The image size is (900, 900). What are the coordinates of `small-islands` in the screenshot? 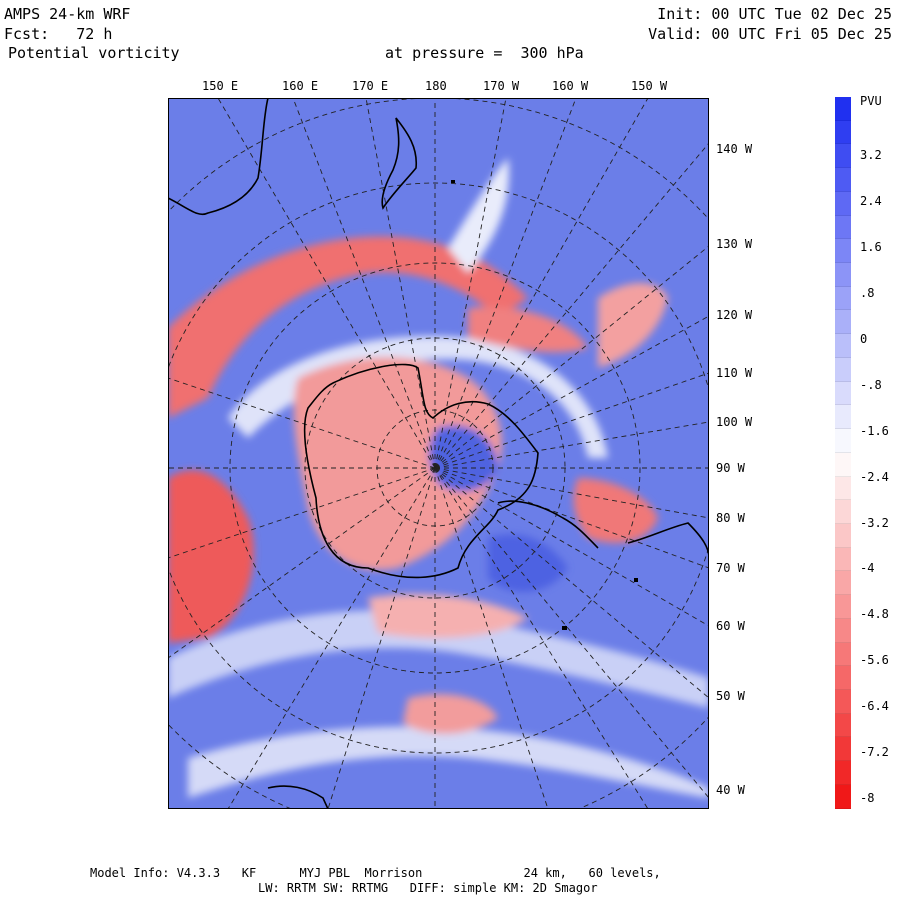 It's located at (544, 405).